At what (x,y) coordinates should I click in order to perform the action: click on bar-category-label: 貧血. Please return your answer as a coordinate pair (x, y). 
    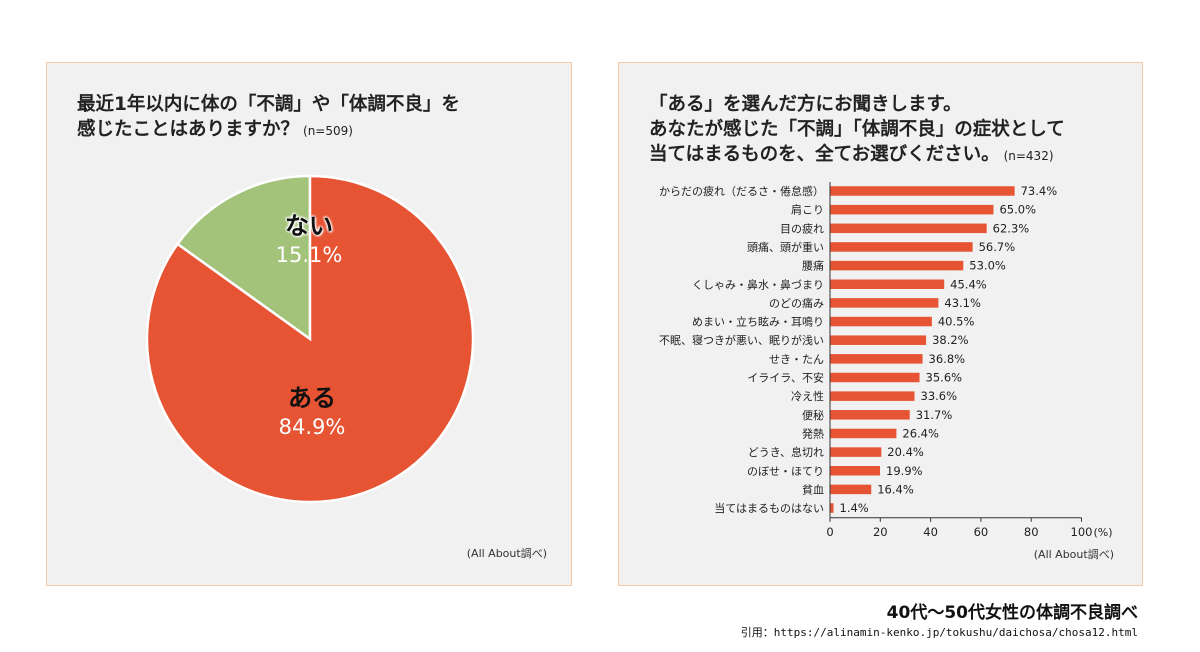
    Looking at the image, I should click on (813, 489).